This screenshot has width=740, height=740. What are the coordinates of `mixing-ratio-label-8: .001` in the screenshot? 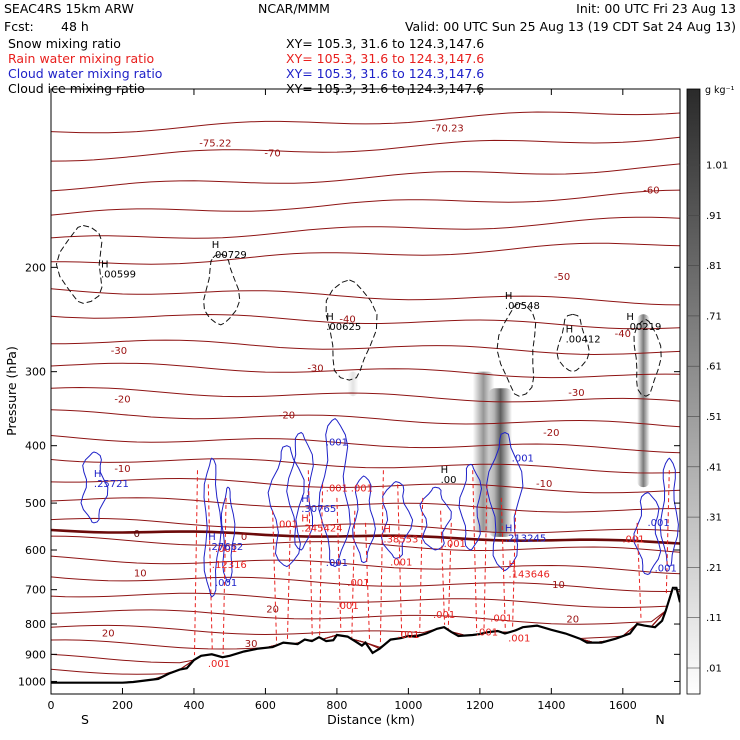 It's located at (226, 549).